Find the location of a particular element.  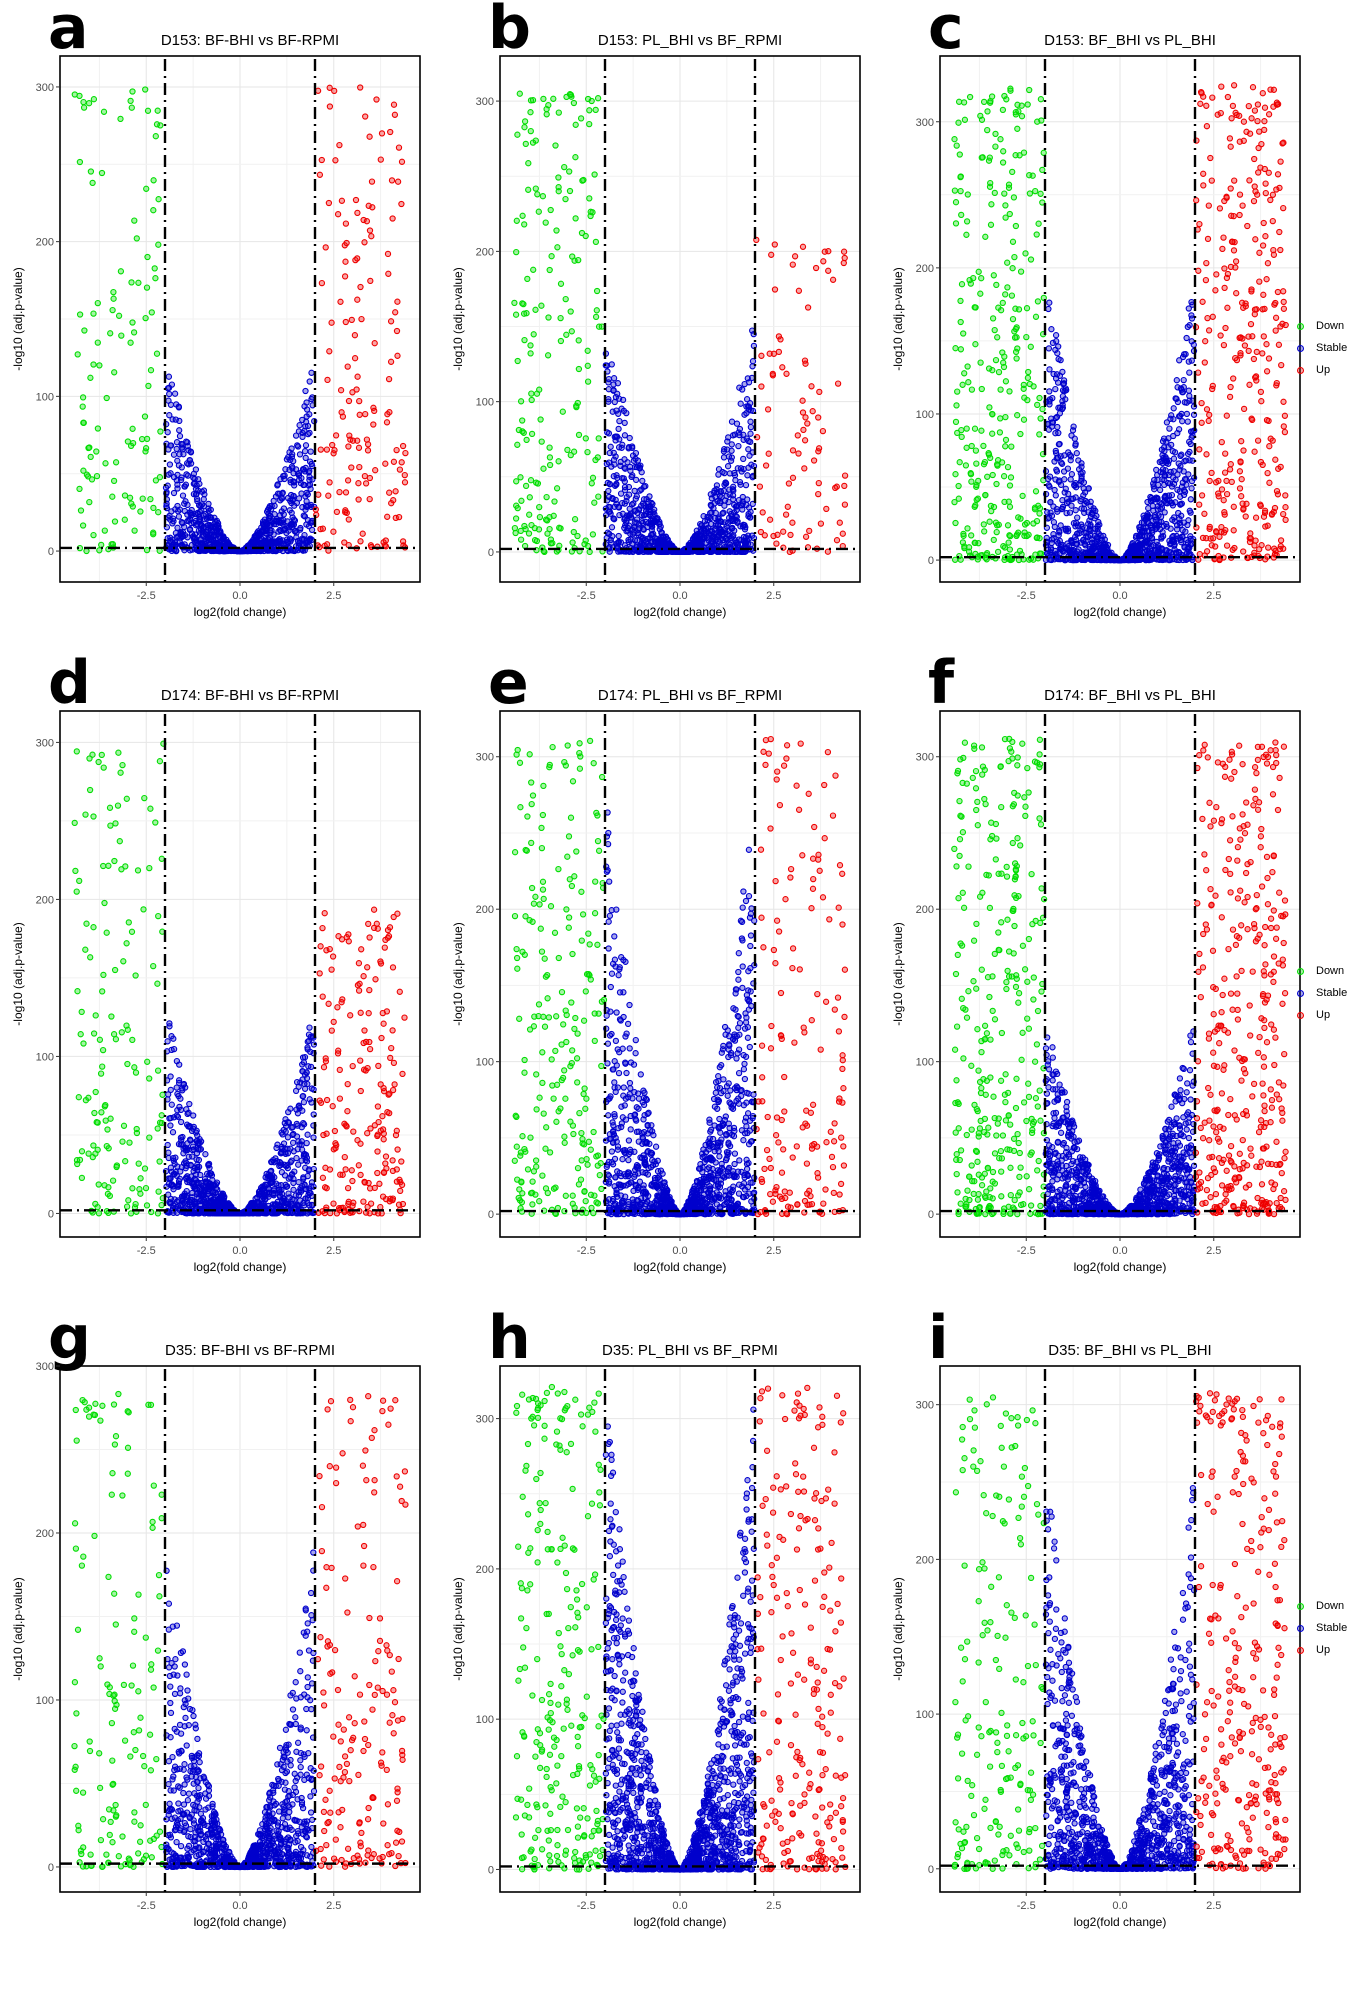

grid is located at coordinates (240, 319).